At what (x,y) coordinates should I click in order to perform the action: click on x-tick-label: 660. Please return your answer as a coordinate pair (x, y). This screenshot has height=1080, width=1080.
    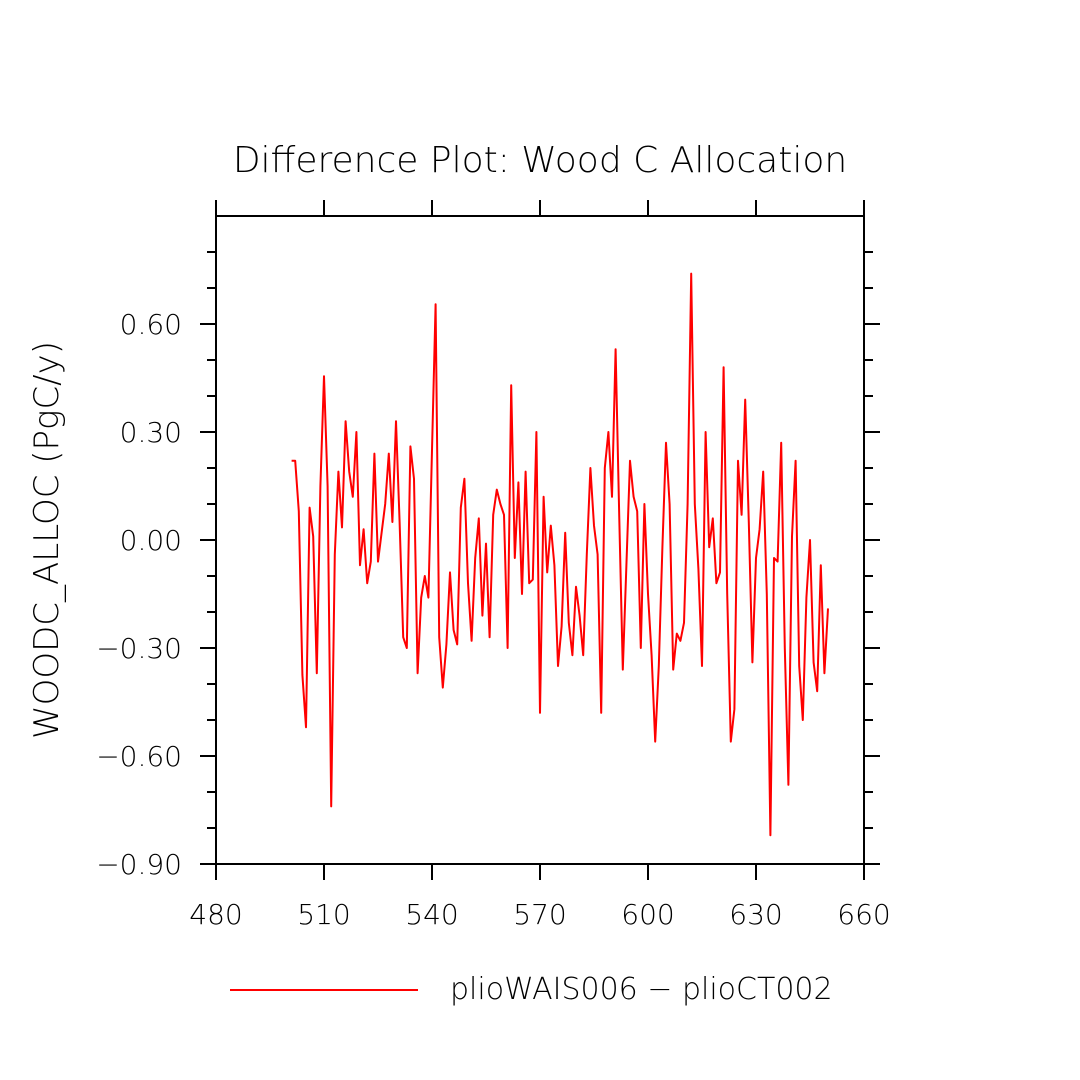
    Looking at the image, I should click on (863, 914).